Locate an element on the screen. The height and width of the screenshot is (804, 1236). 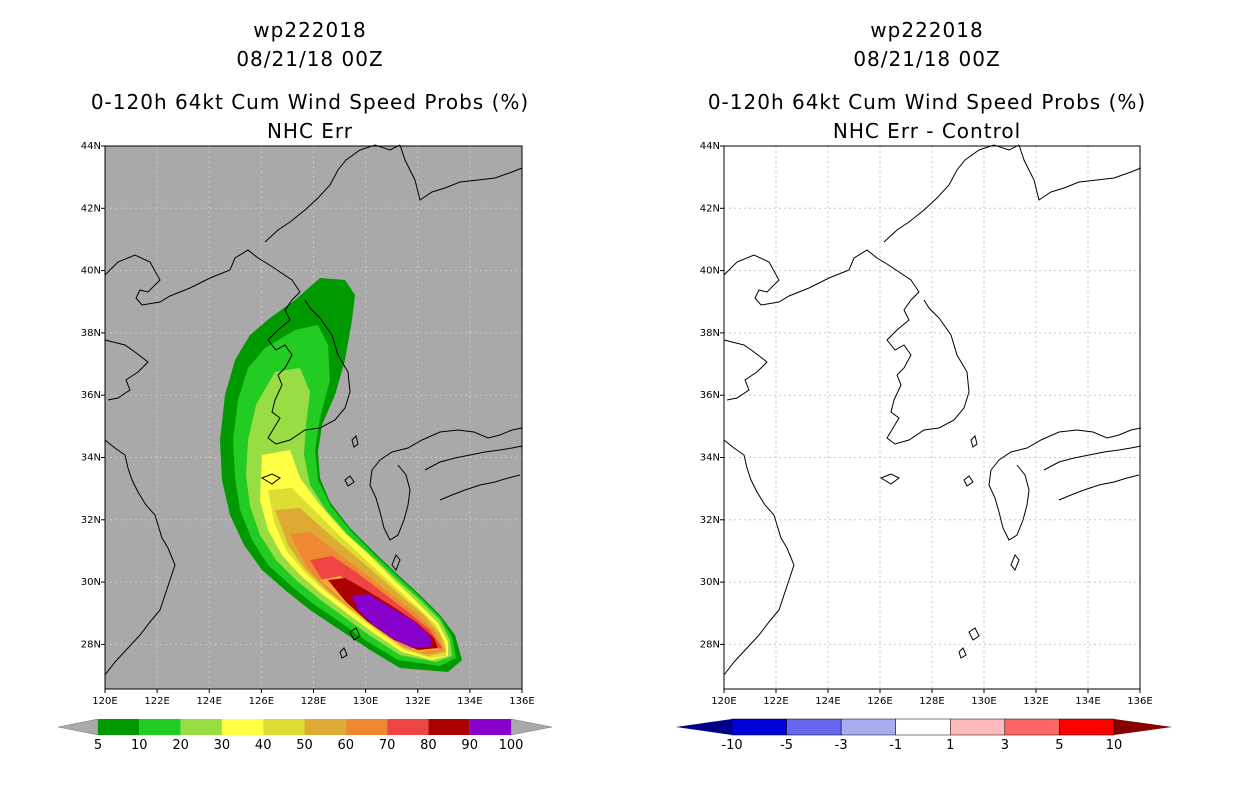
left-subtitle: NHC Err is located at coordinates (310, 131).